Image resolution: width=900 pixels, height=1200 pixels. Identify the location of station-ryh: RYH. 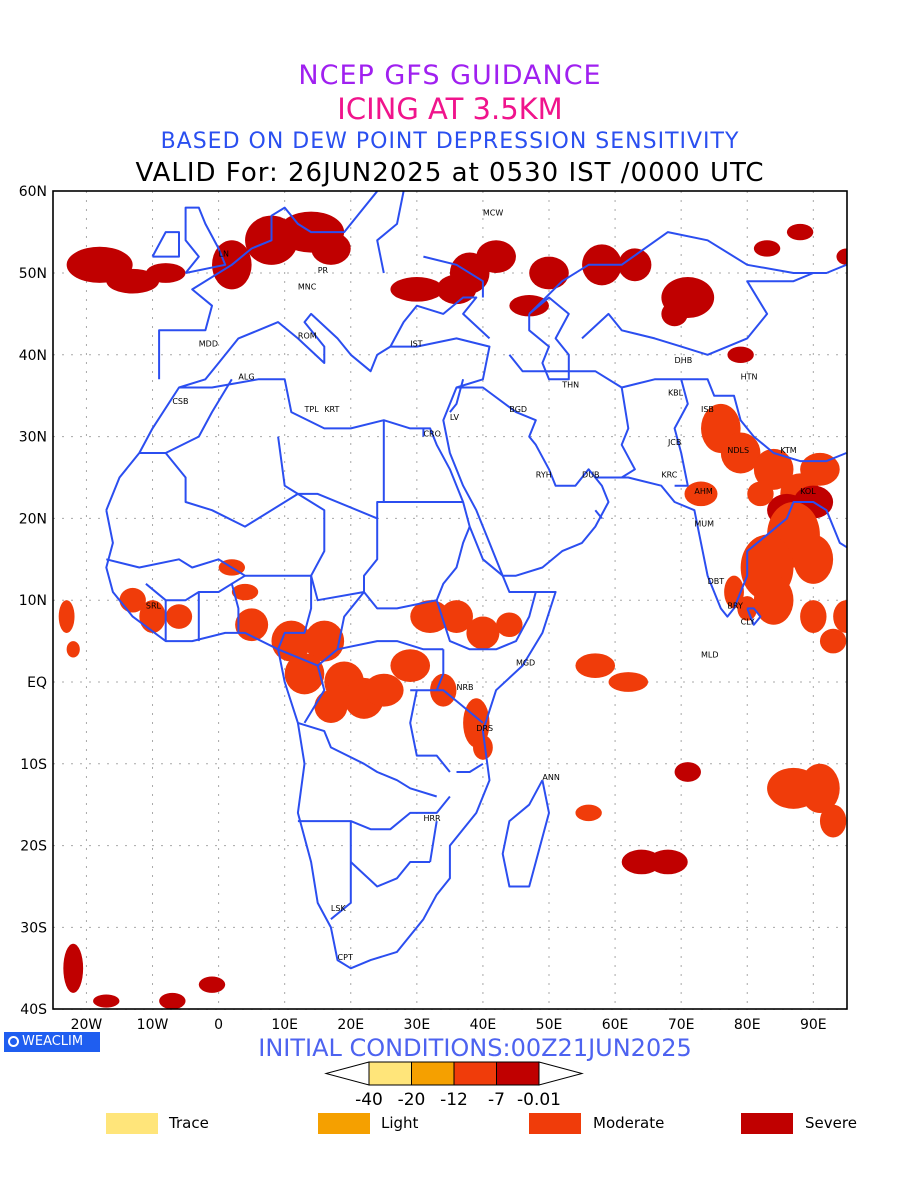
(544, 475).